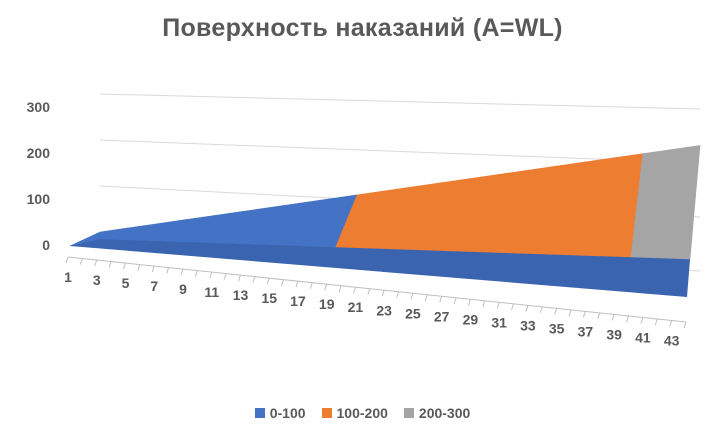 This screenshot has height=439, width=725. I want to click on chart-title: Поверхность наказаний (A=WL), so click(362, 28).